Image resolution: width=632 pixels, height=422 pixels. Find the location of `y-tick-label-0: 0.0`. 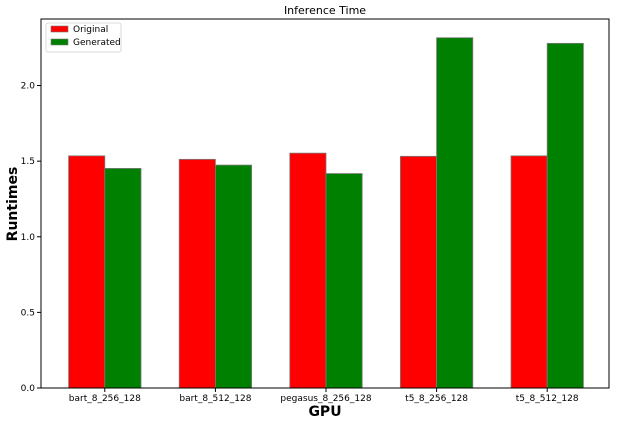

y-tick-label-0: 0.0 is located at coordinates (28, 389).